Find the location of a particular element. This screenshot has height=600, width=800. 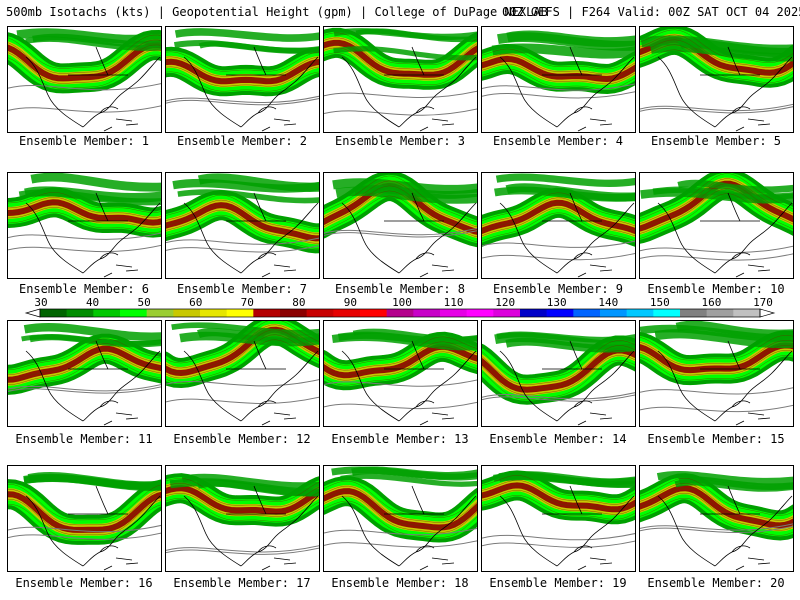

colorbar is located at coordinates (400, 313).